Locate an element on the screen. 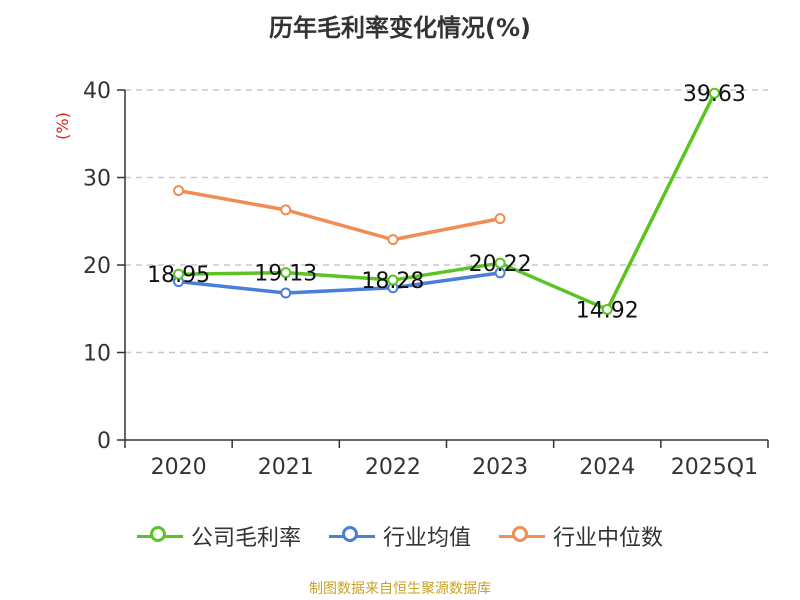 This screenshot has height=600, width=800. legend-swatch-company is located at coordinates (159, 536).